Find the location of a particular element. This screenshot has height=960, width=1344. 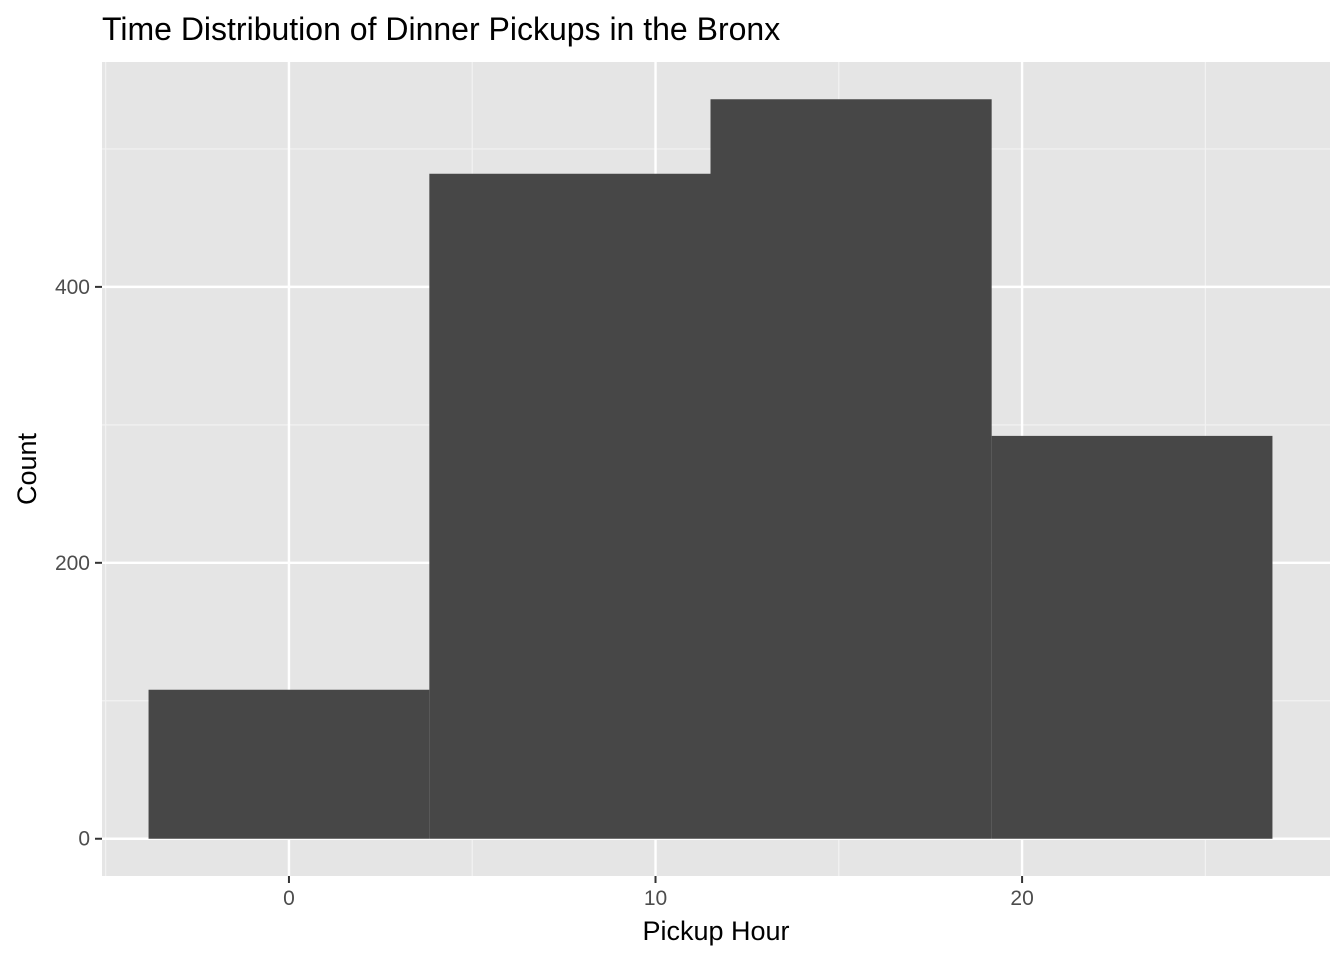

x-axis: 0 10 20 is located at coordinates (658, 893).